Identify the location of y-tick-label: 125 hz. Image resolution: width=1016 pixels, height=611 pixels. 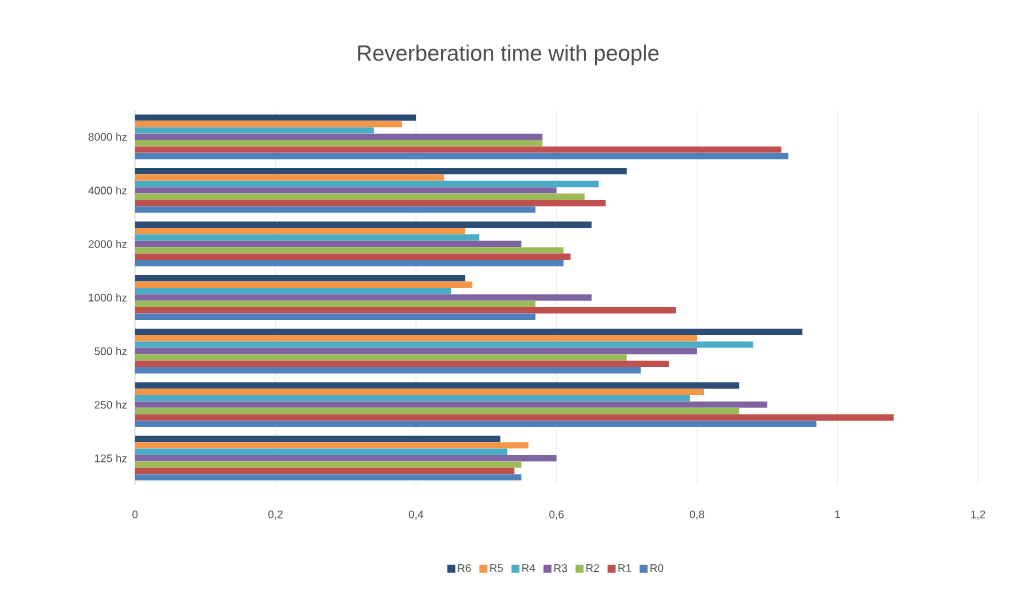
(111, 458).